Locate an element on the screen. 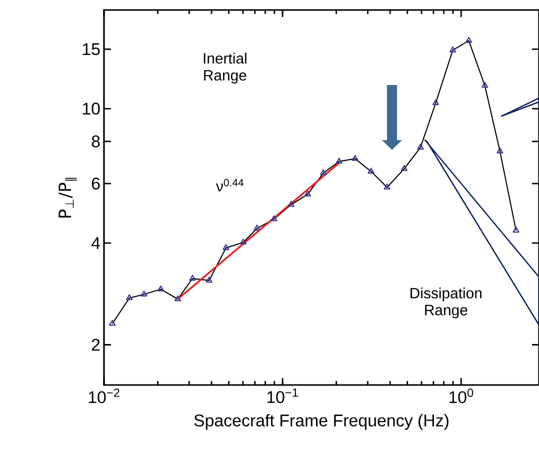  y-axis-title: P$_{⊥}$/P$_{∥}$ is located at coordinates (67, 198).